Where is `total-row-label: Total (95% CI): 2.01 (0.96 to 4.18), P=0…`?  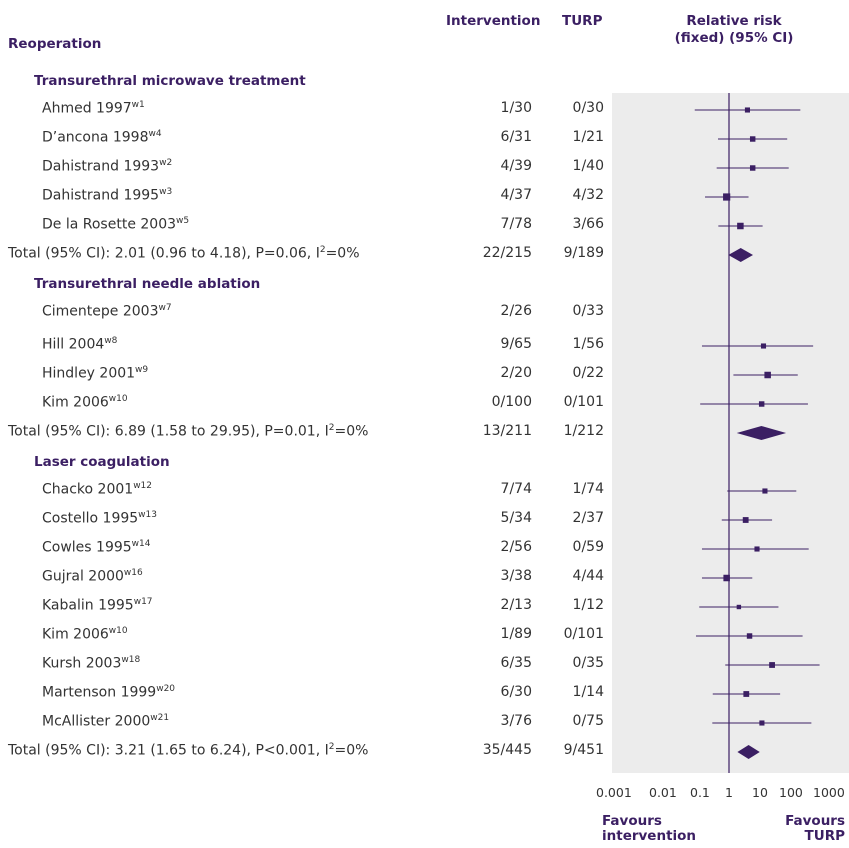
total-row-label: Total (95% CI): 2.01 (0.96 to 4.18), P=0… is located at coordinates (184, 253).